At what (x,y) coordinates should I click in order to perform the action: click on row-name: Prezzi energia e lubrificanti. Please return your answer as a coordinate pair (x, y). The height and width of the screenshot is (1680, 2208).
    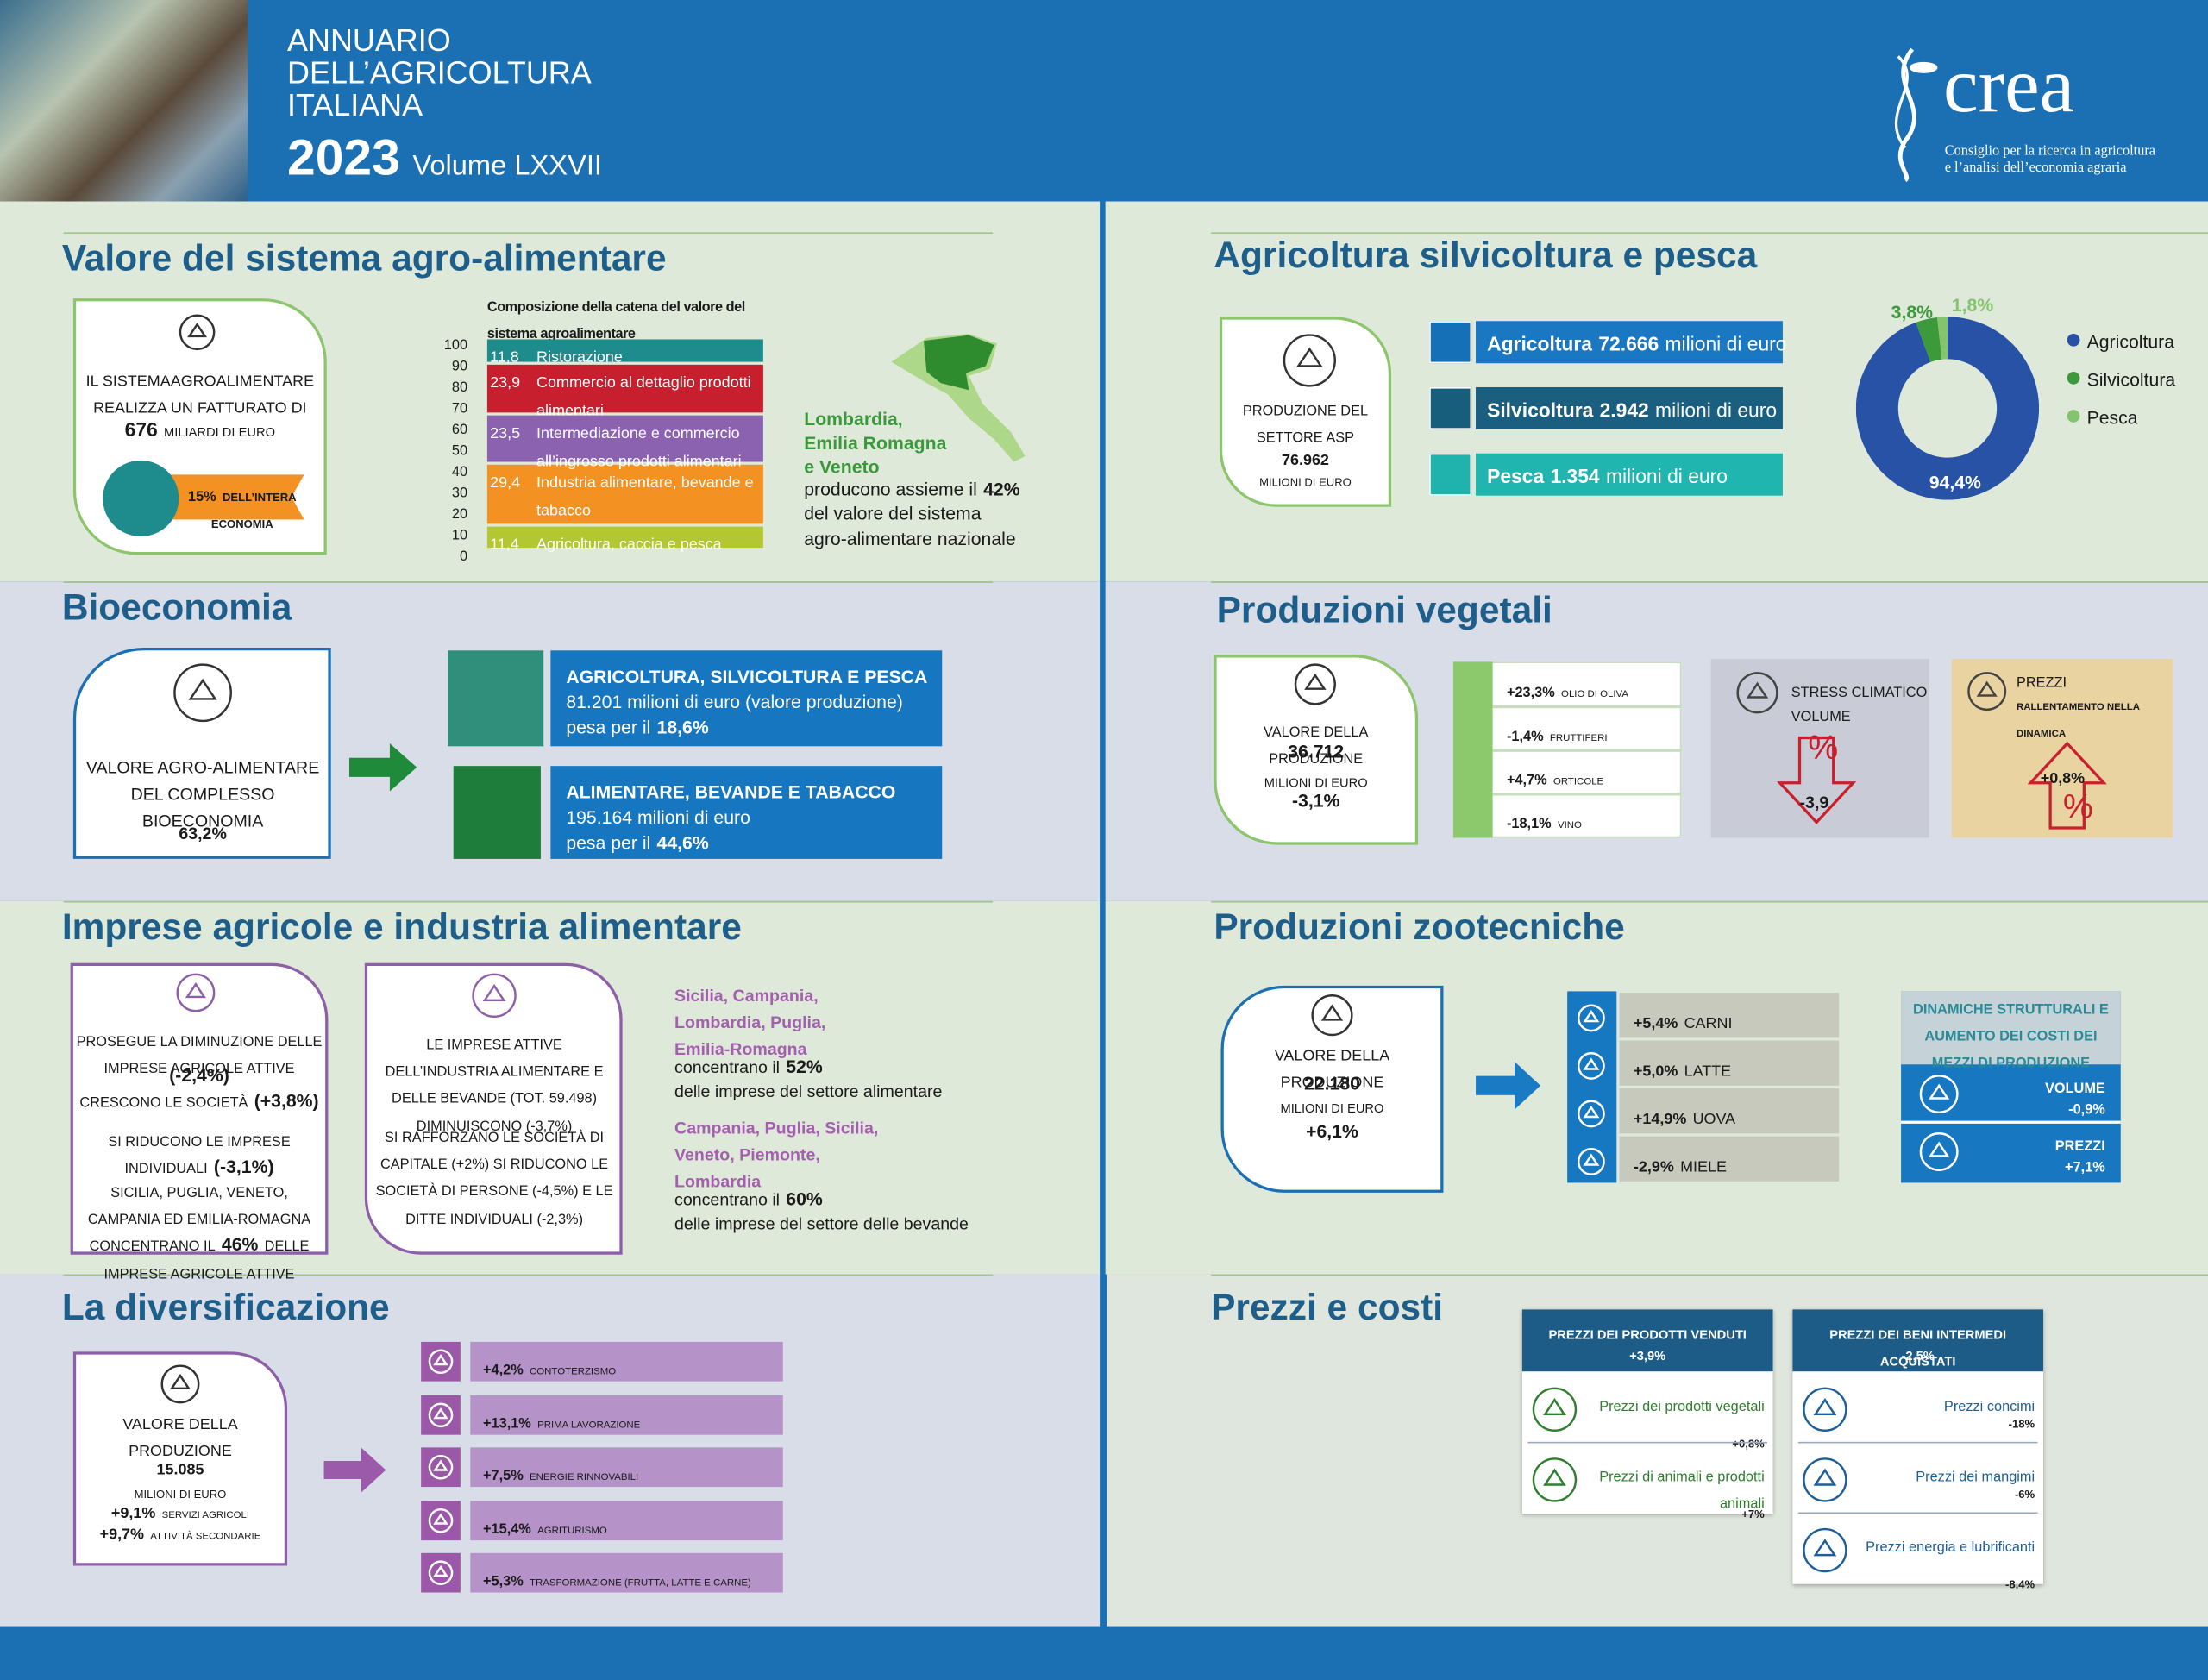
    Looking at the image, I should click on (1949, 1545).